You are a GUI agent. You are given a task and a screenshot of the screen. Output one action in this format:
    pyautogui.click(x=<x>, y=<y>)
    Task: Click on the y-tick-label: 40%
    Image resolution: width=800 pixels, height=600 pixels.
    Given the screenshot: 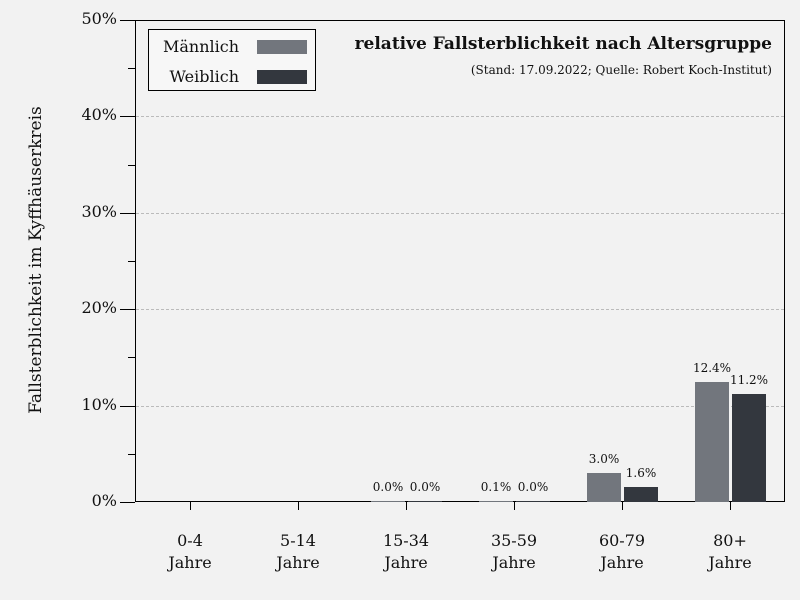 What is the action you would take?
    pyautogui.click(x=99, y=115)
    